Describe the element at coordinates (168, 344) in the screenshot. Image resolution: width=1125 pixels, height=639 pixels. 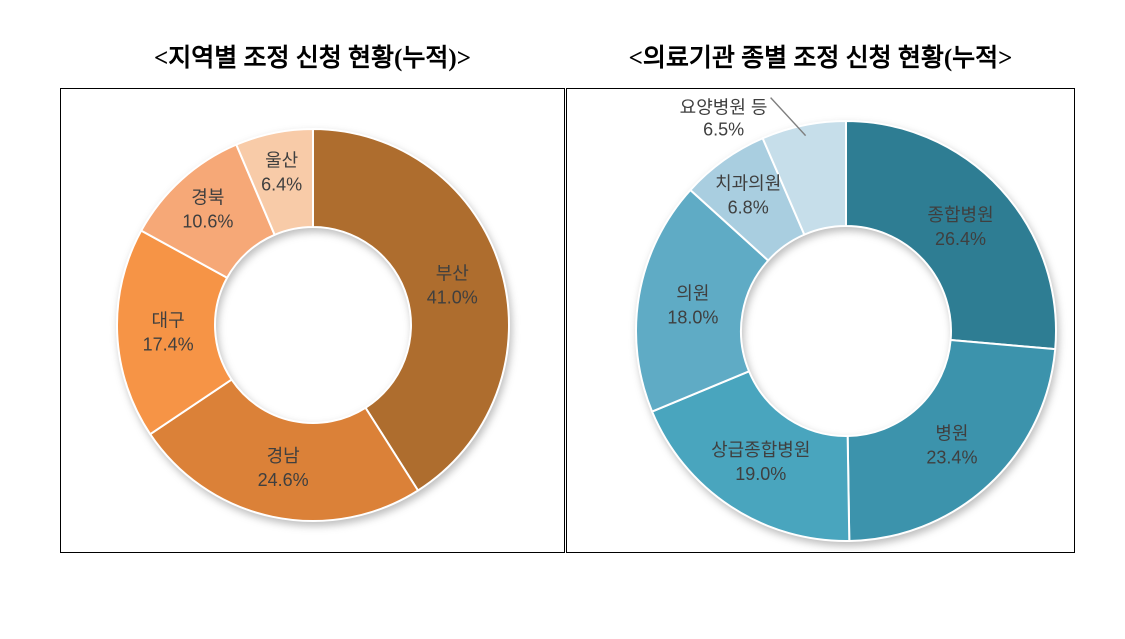
I see `slice-percent: 17.4%` at that location.